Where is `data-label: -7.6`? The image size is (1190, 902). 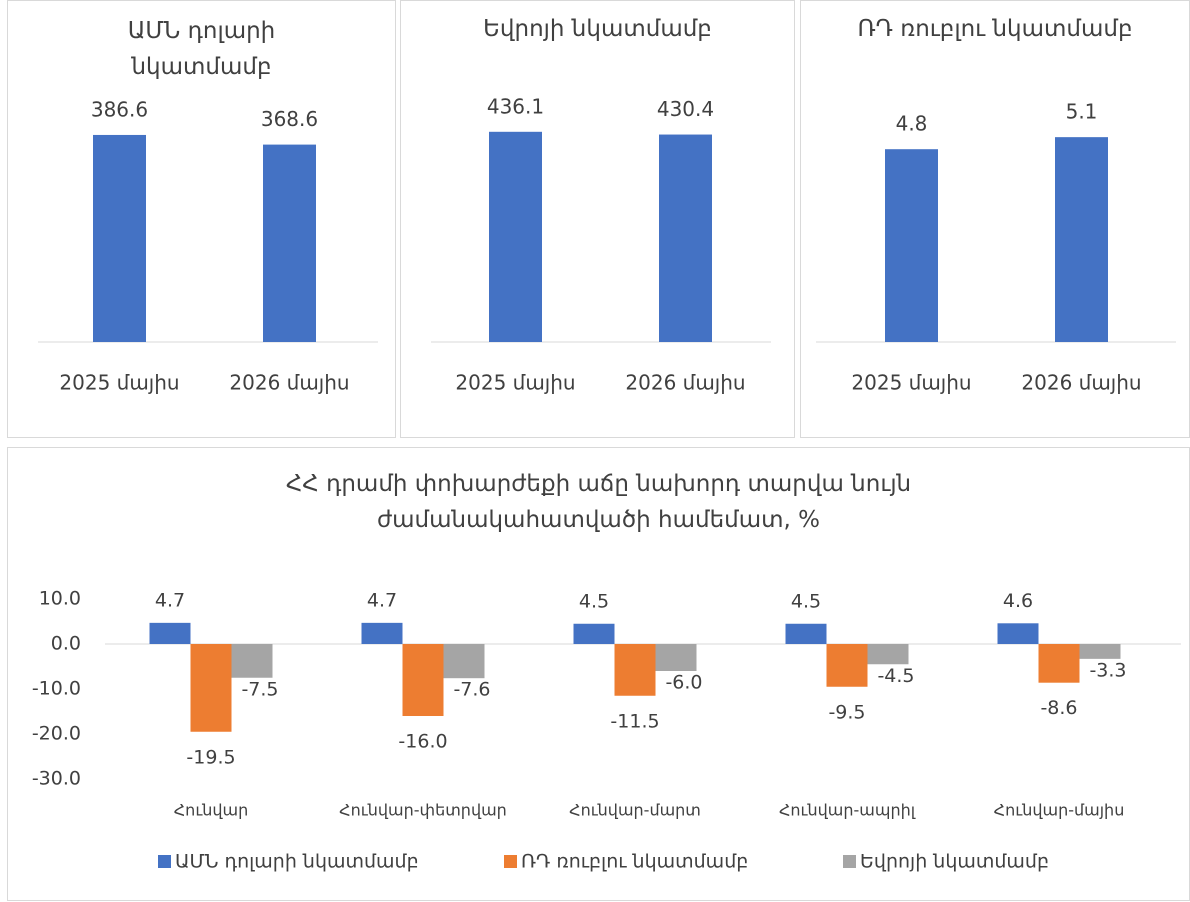 data-label: -7.6 is located at coordinates (471, 690).